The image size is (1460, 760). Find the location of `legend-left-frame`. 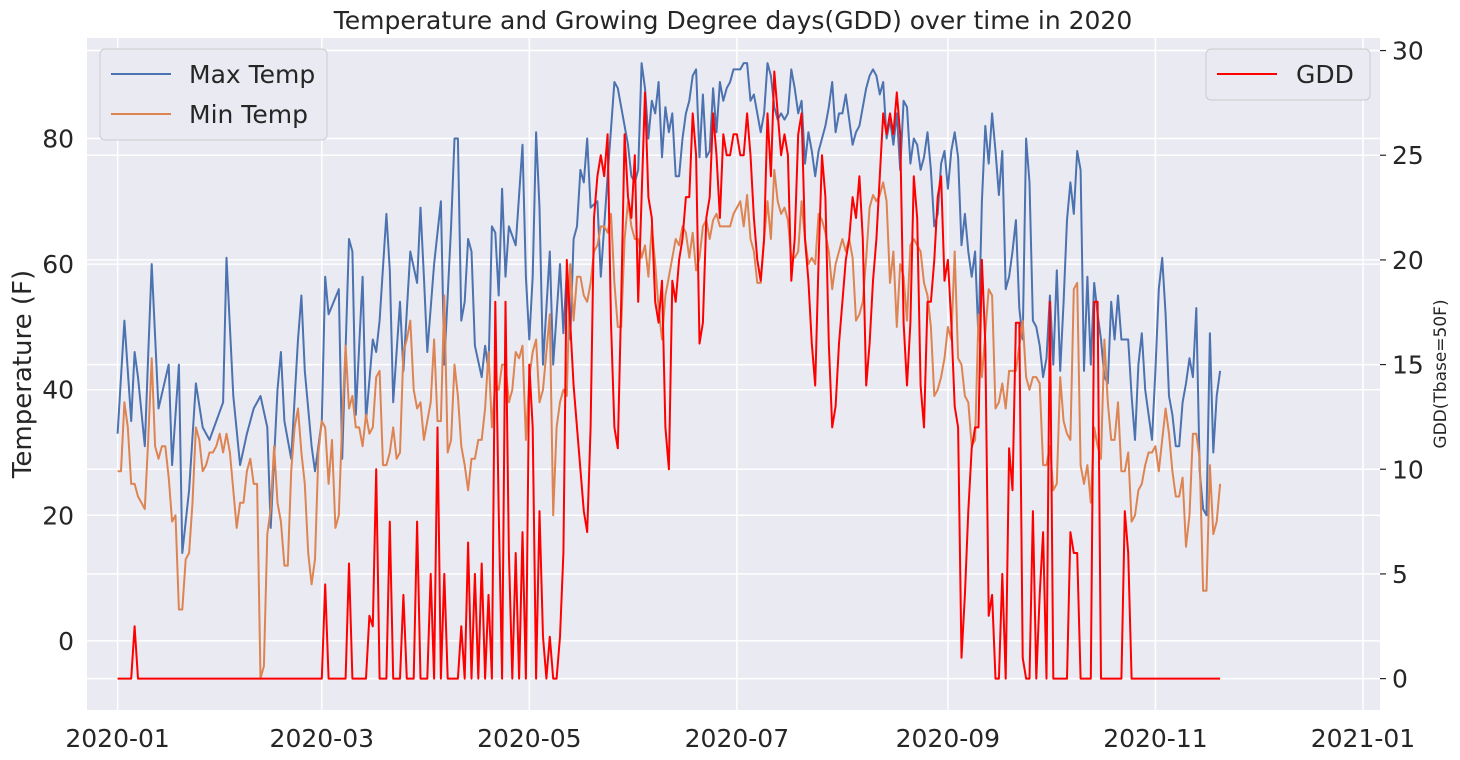

legend-left-frame is located at coordinates (213, 94).